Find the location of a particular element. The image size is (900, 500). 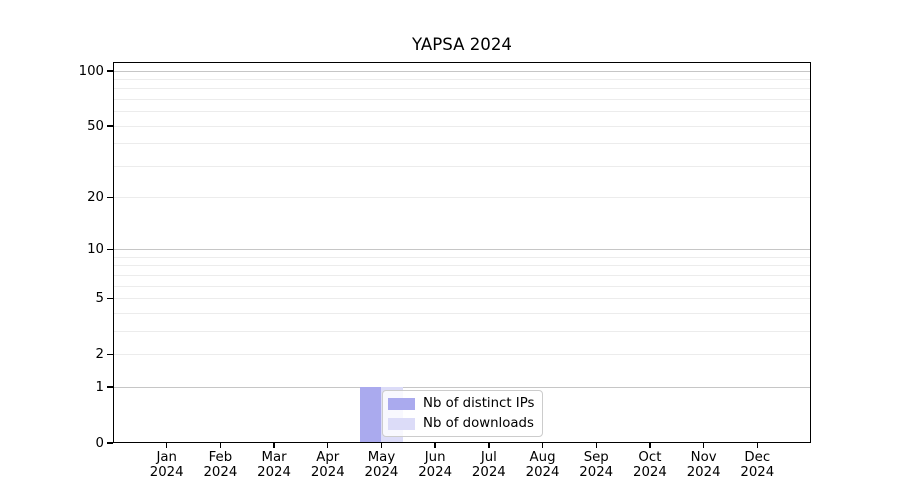

x-tick-label: Jun 2024 is located at coordinates (435, 465).